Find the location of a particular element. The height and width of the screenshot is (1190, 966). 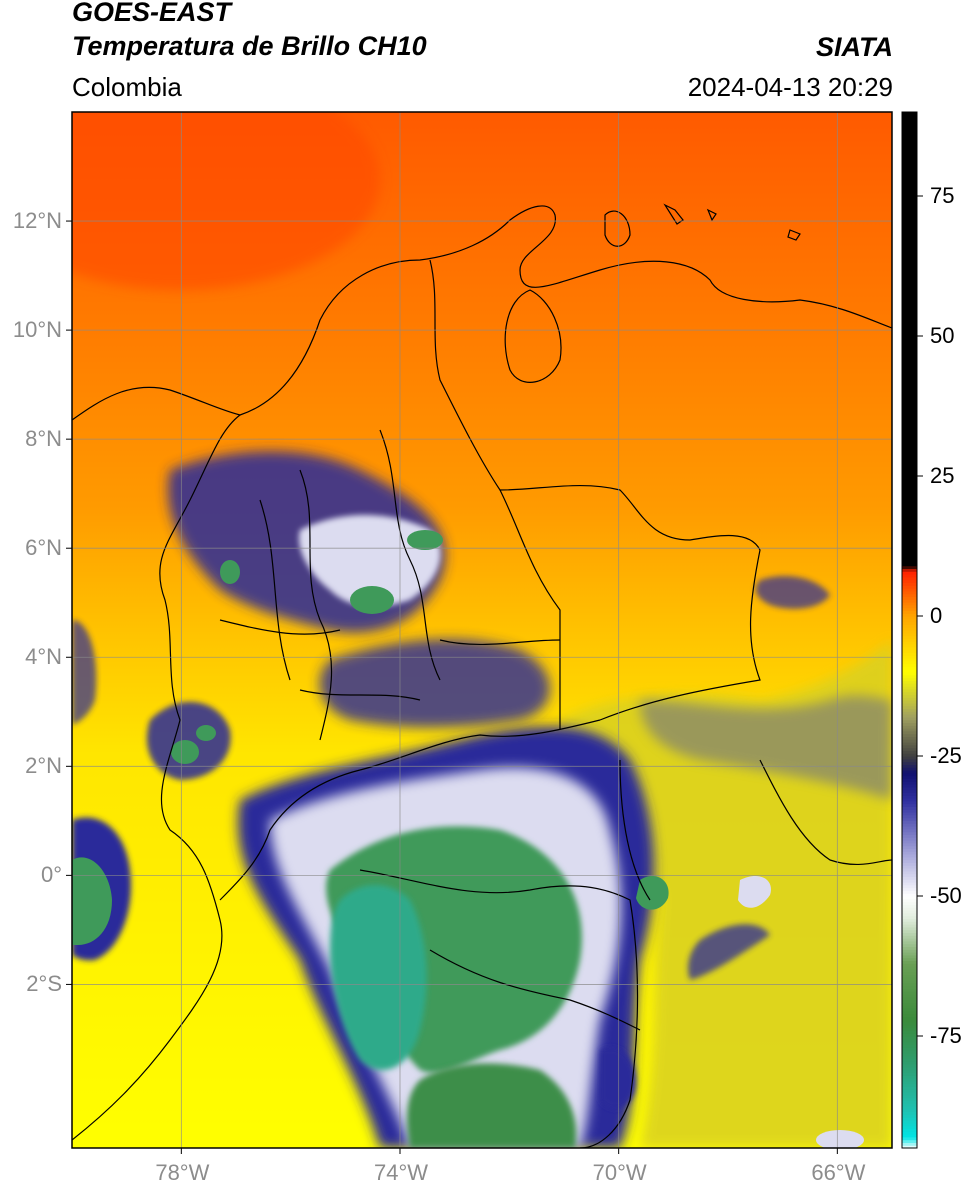

colorbar-label: 25 is located at coordinates (942, 475).